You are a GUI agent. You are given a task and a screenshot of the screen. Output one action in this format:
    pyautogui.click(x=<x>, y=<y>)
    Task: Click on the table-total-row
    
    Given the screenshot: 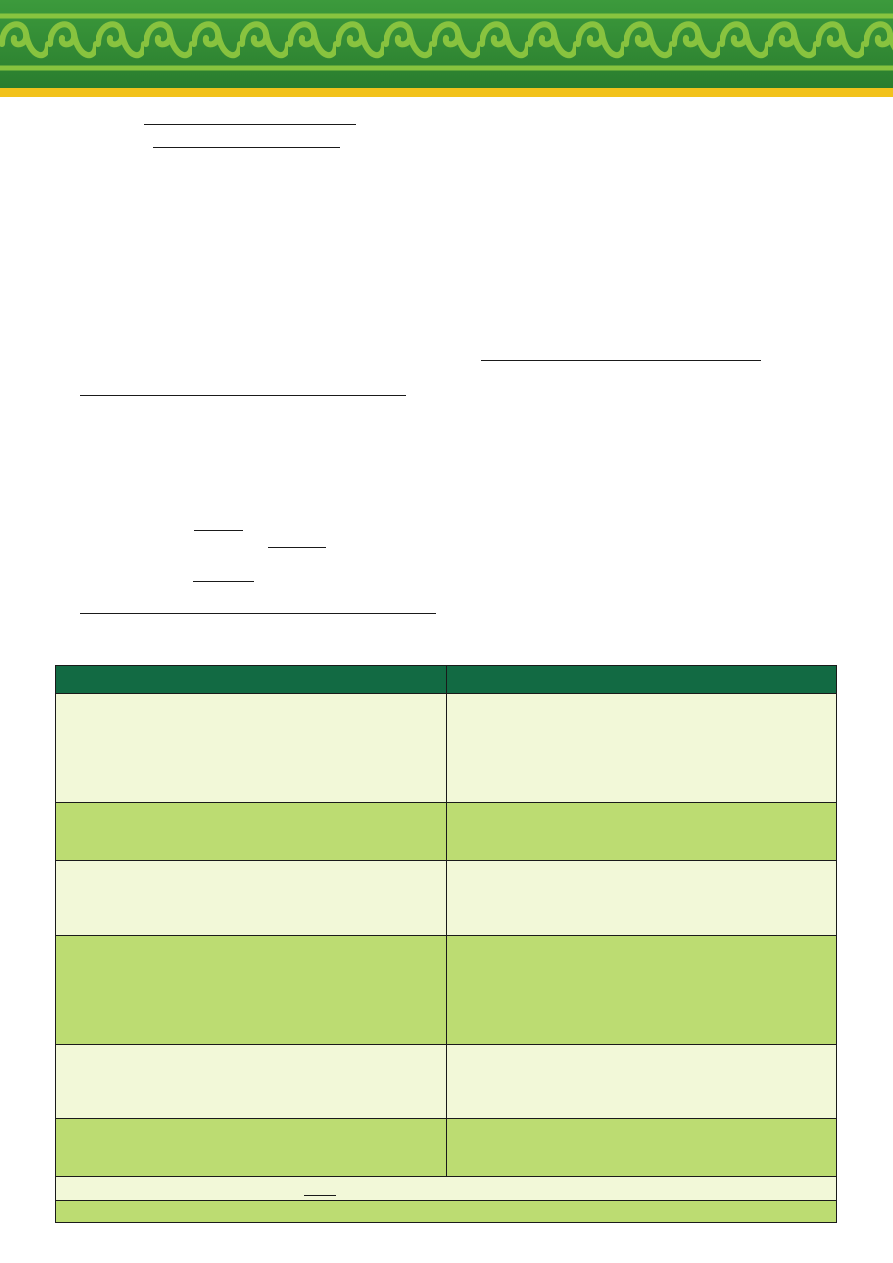 What is the action you would take?
    pyautogui.click(x=446, y=1188)
    